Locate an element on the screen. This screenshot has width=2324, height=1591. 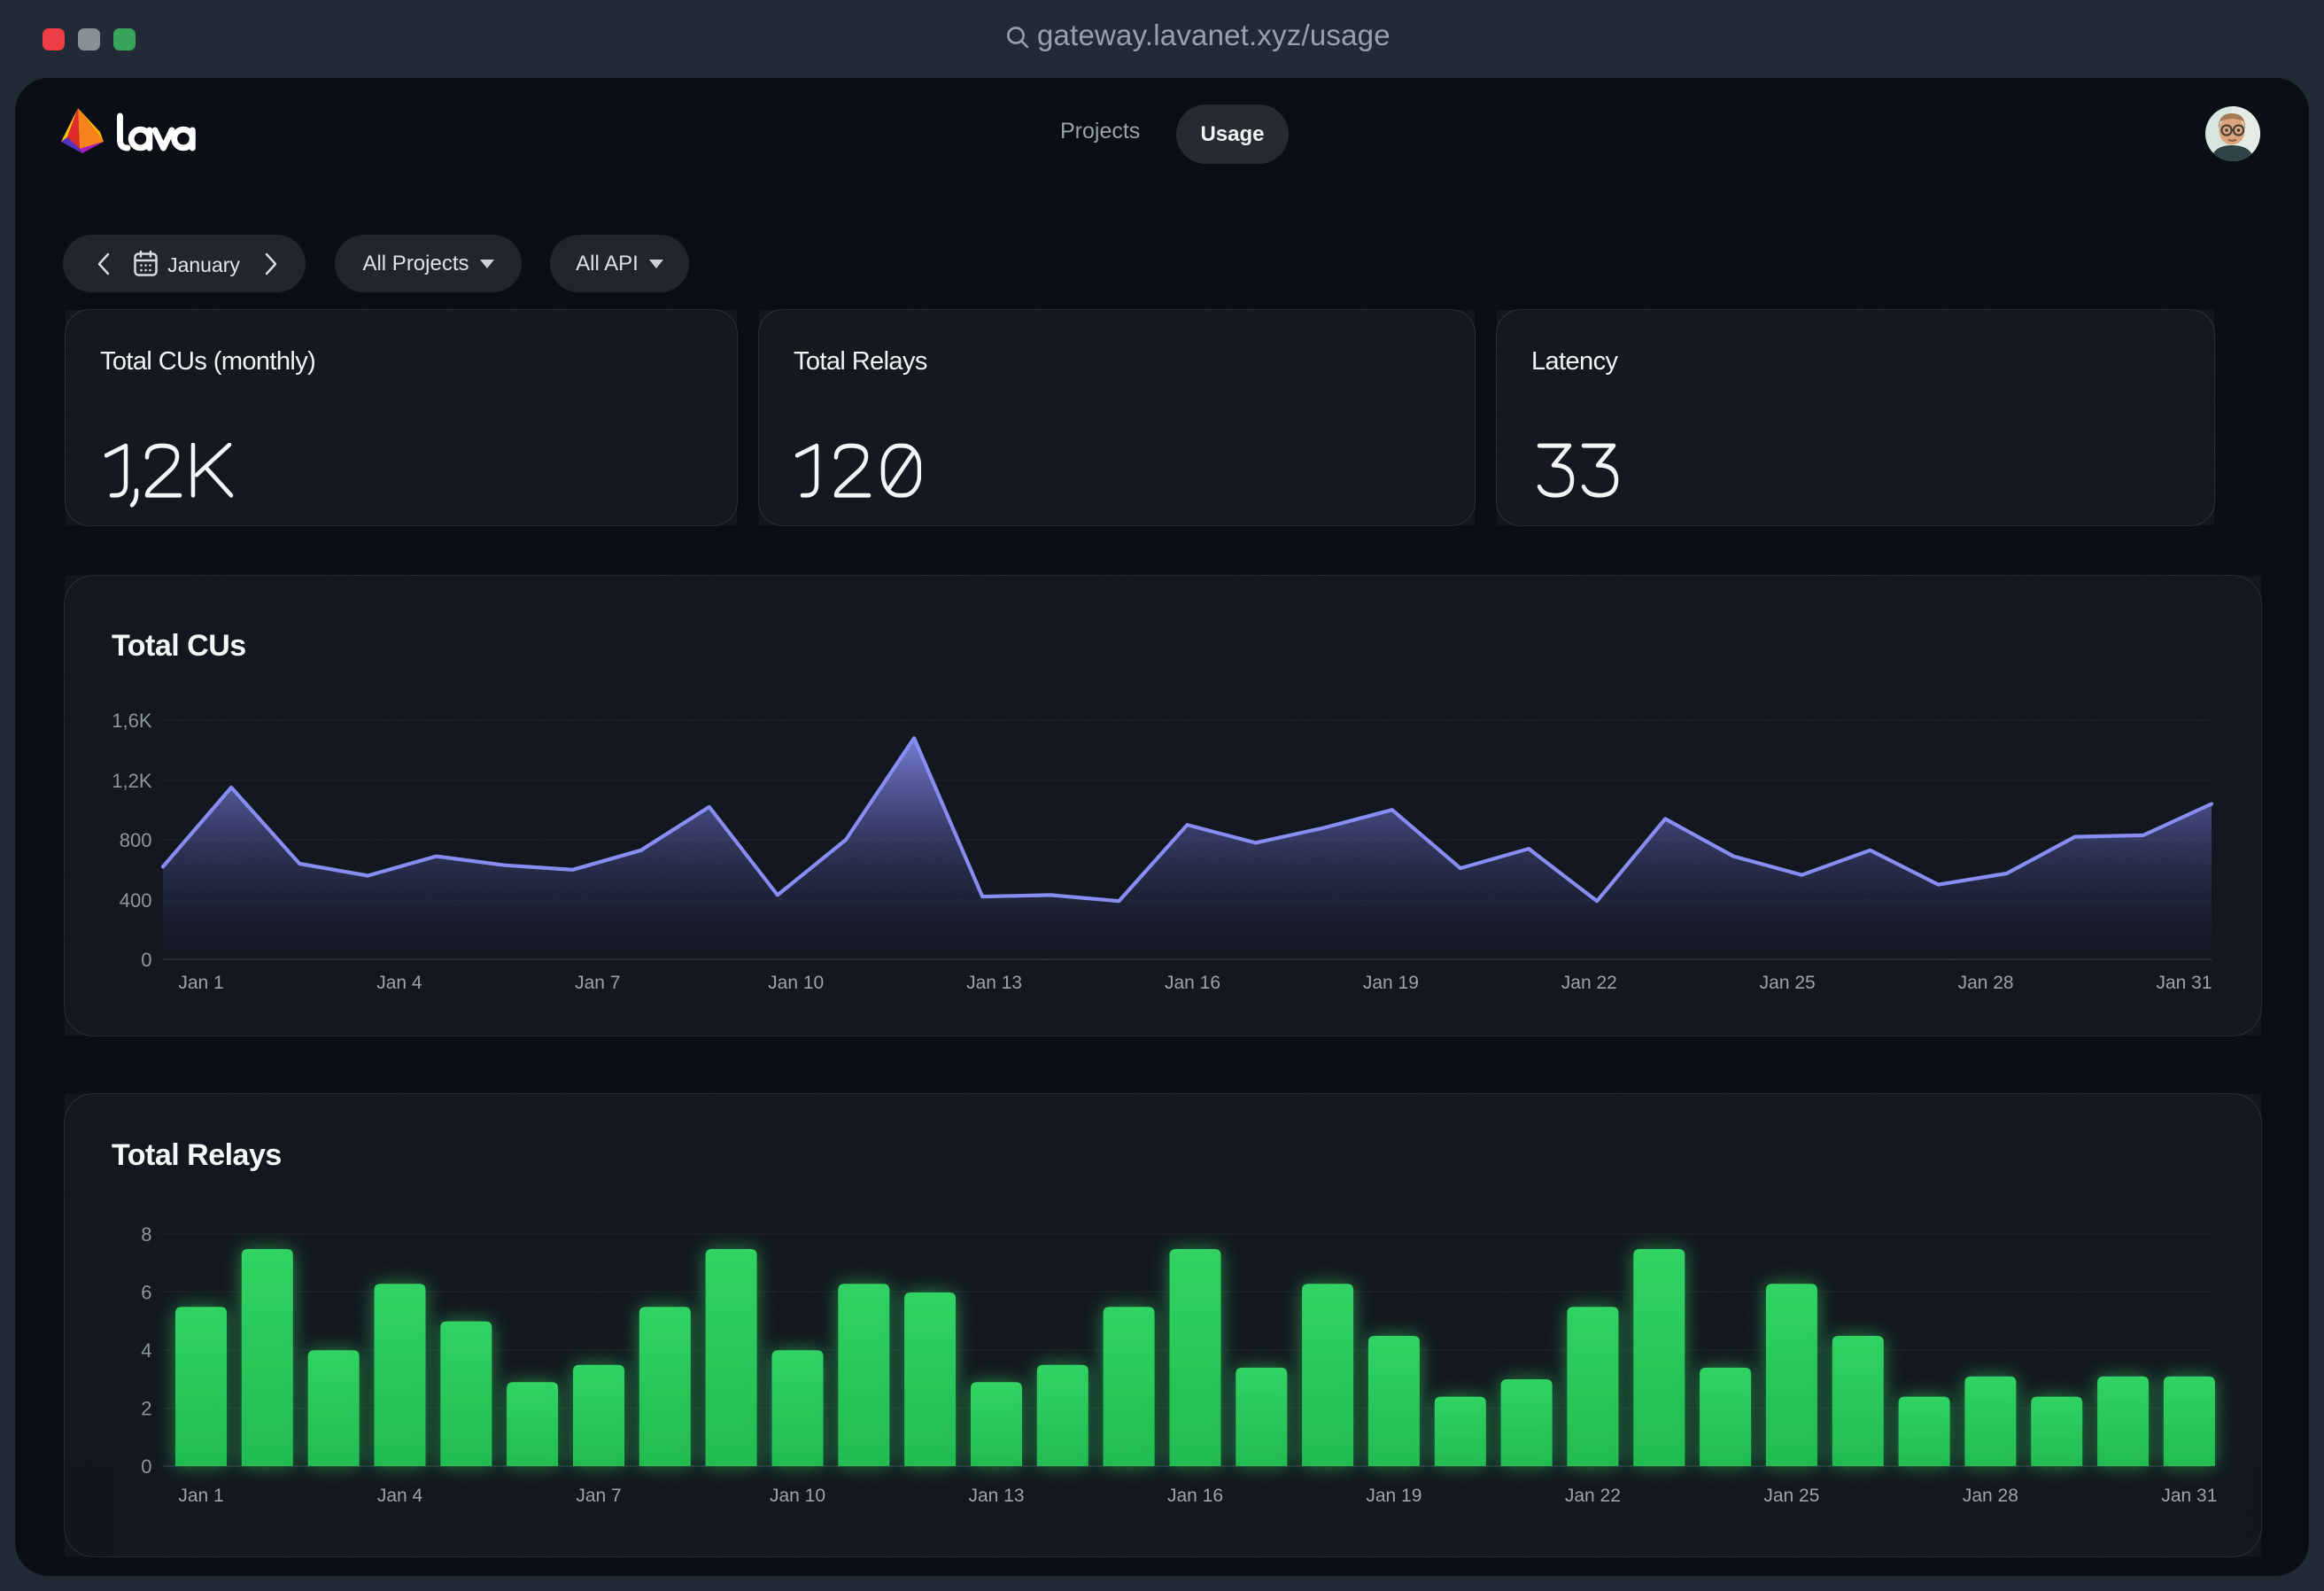
svg-text: 800 is located at coordinates (136, 840).